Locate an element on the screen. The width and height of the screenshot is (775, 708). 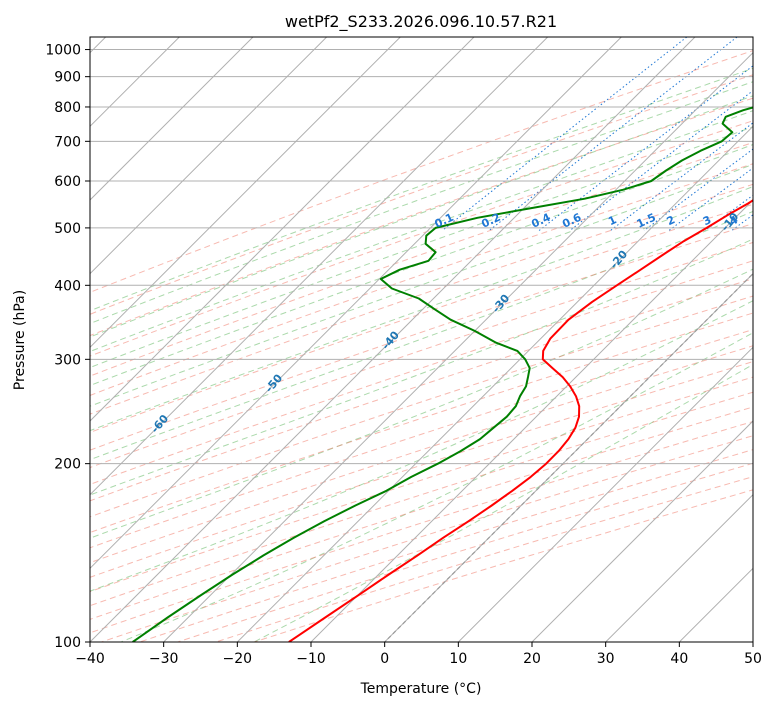
x-tick-label: 30 is located at coordinates (606, 659).